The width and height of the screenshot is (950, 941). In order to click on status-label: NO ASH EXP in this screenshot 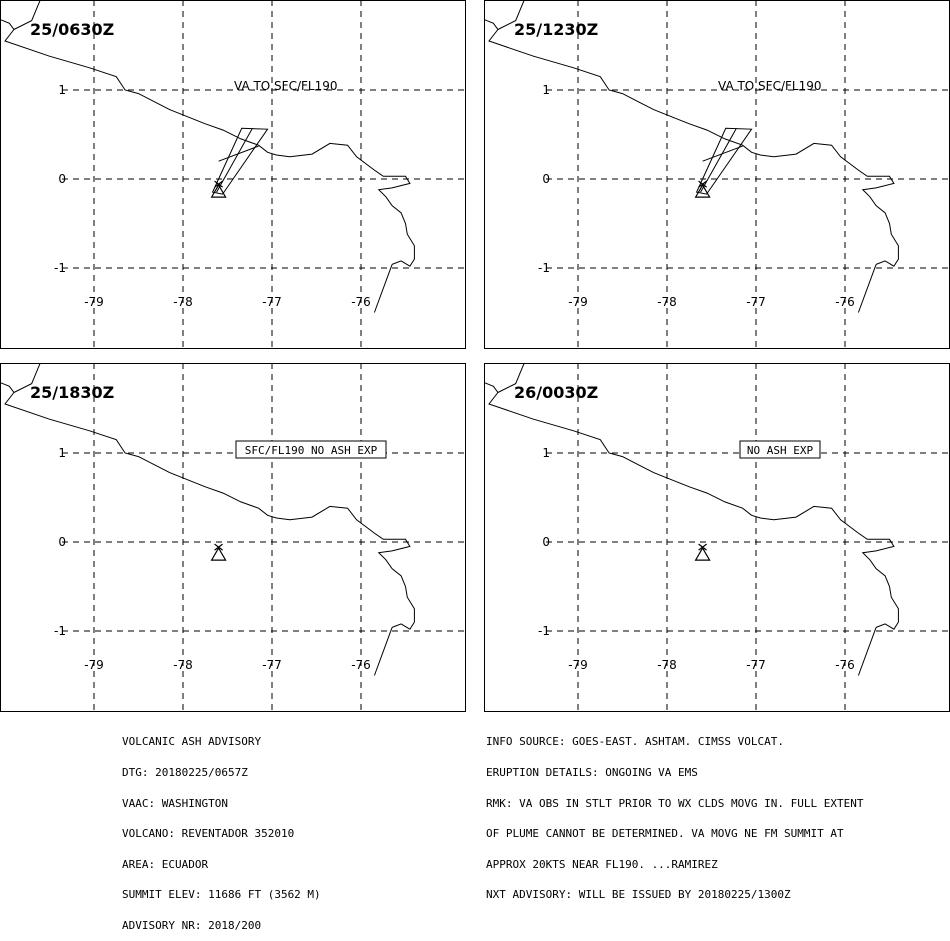, I will do `click(780, 450)`.